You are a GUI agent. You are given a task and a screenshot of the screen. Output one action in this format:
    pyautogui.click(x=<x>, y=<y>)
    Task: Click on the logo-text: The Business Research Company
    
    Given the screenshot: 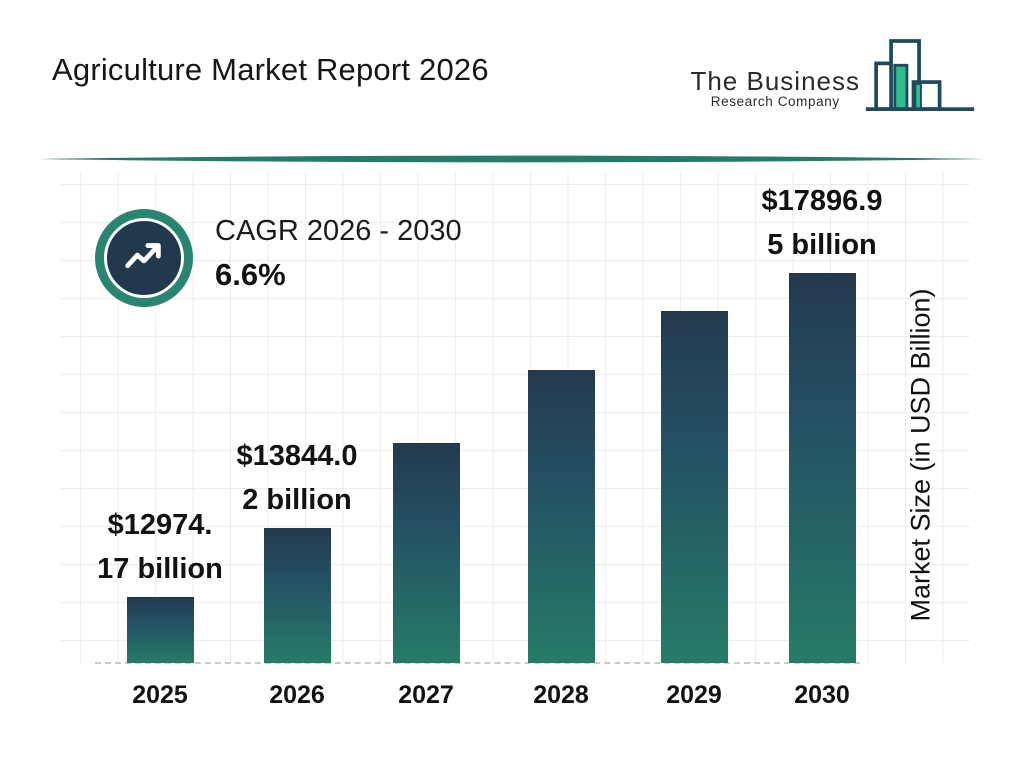 What is the action you would take?
    pyautogui.click(x=775, y=95)
    